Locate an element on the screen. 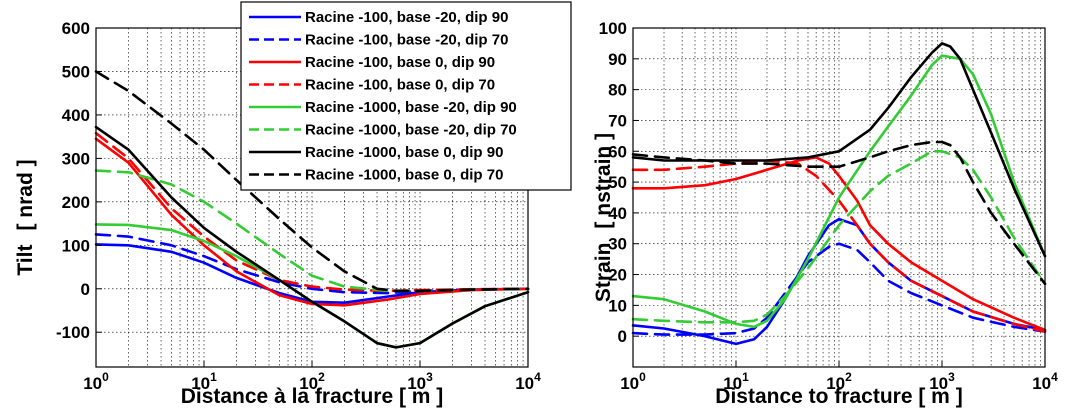 Image resolution: width=1065 pixels, height=412 pixels. y-tick-label: 90 is located at coordinates (617, 59).